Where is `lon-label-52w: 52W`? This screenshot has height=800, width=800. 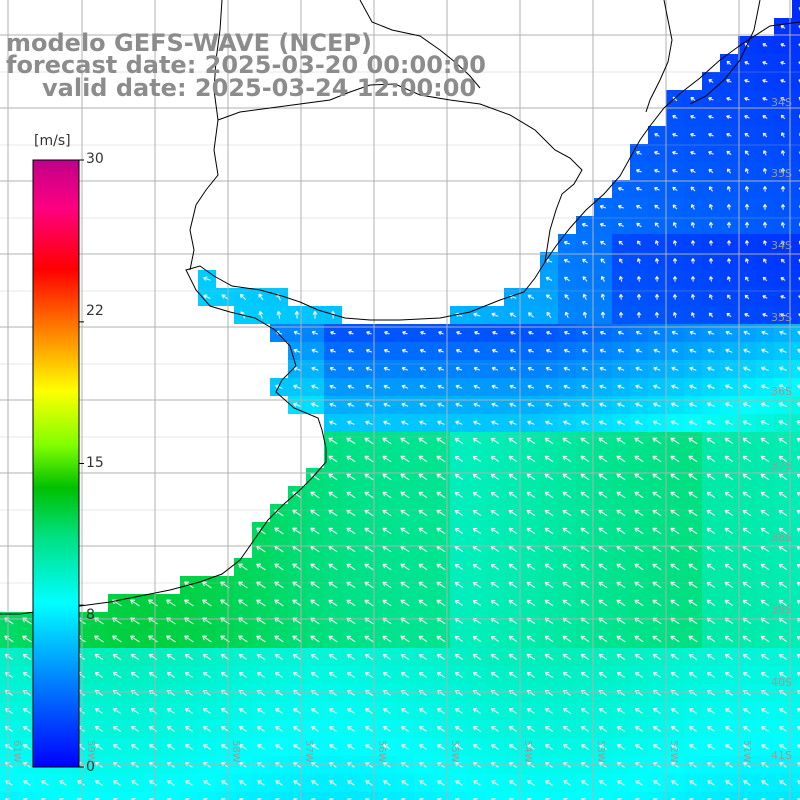
lon-label-52w: 52W is located at coordinates (673, 751).